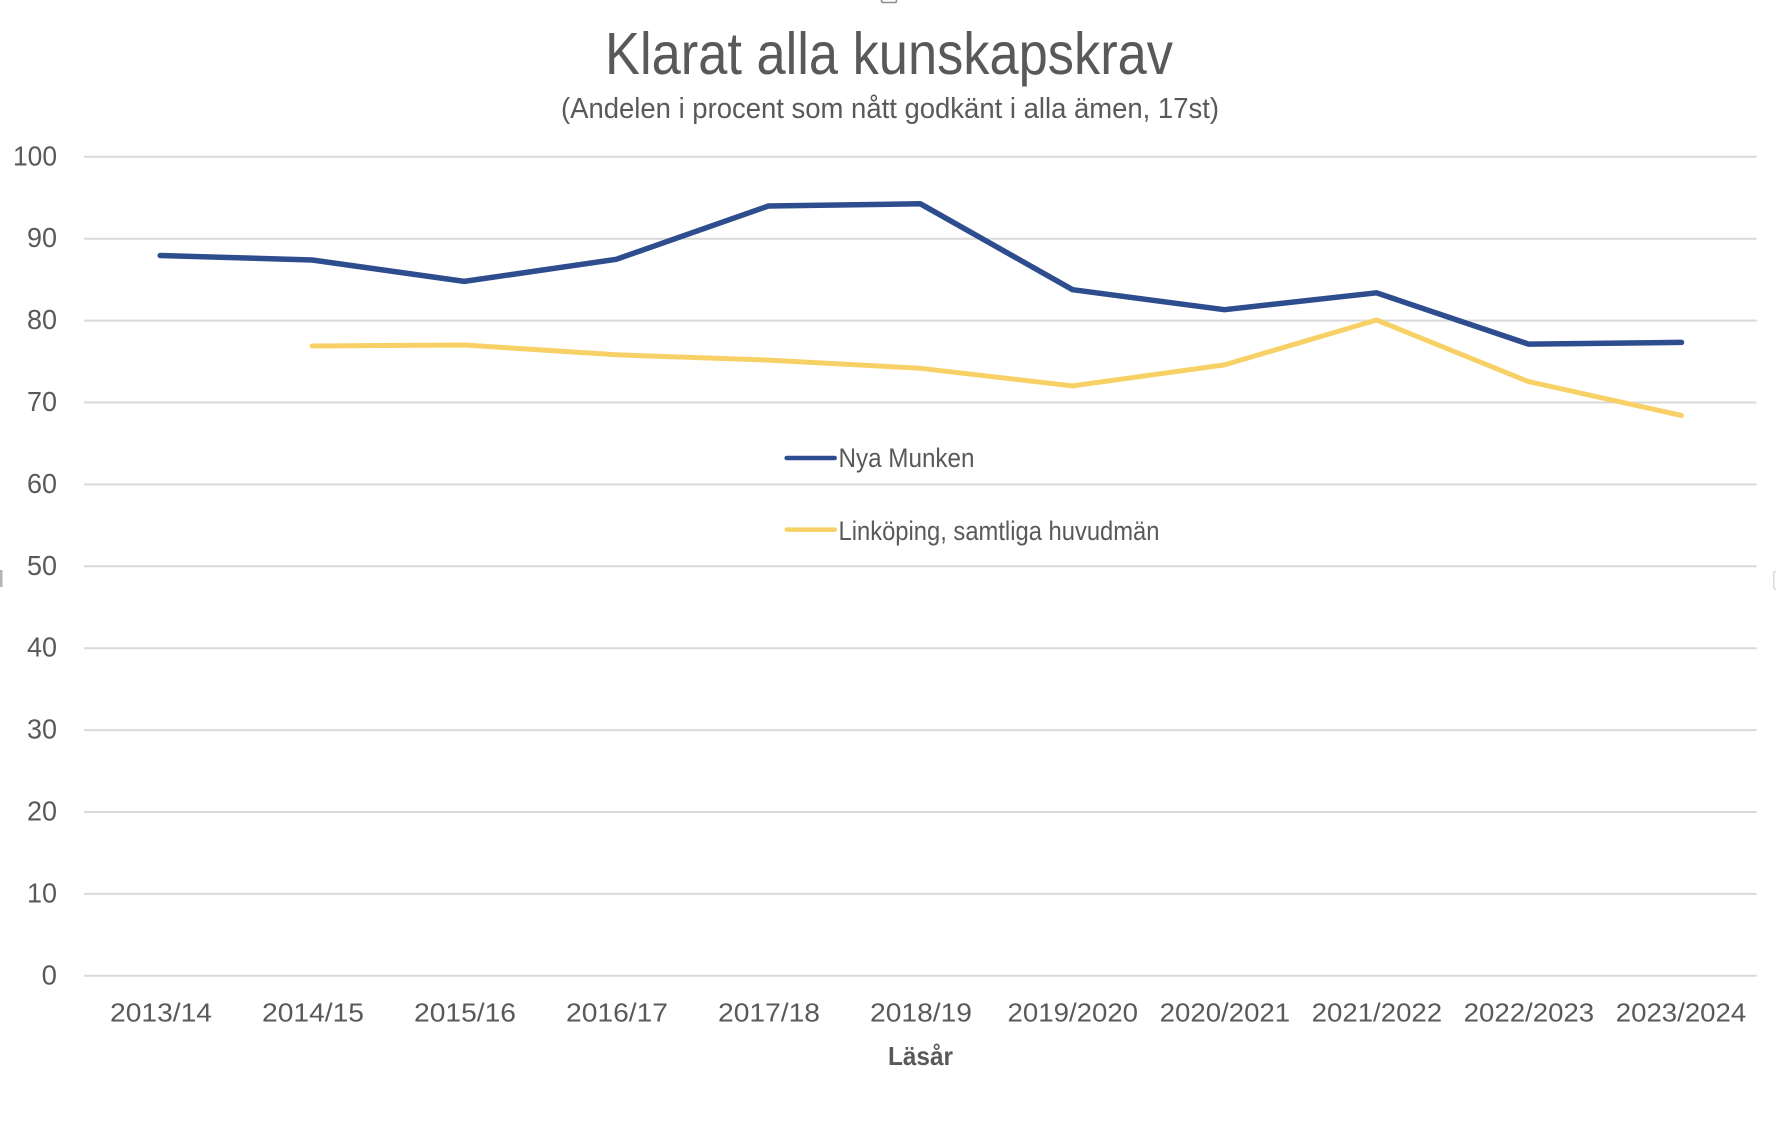 This screenshot has height=1130, width=1776. I want to click on svg-text: 2020/2021, so click(1225, 1013).